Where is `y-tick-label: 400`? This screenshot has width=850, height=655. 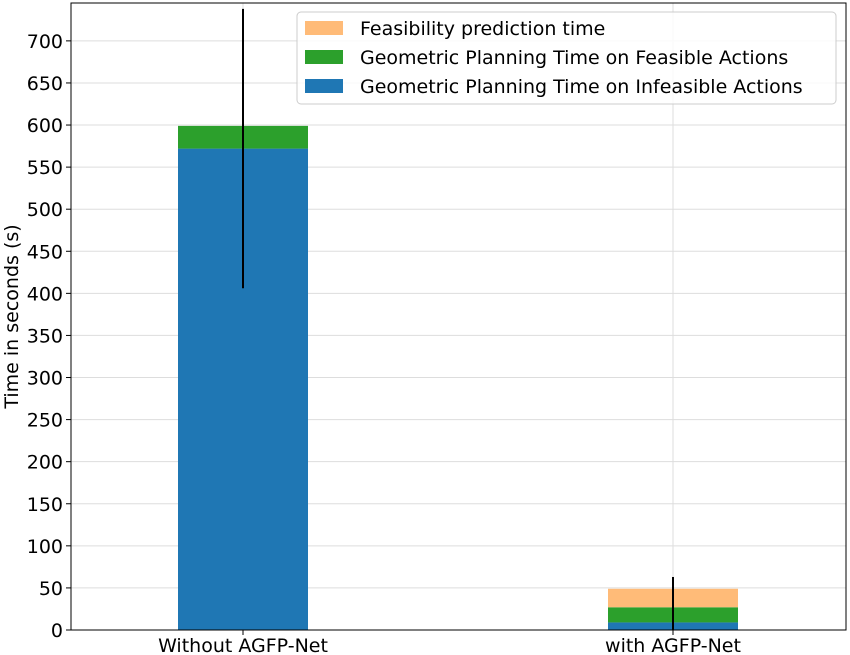
y-tick-label: 400 is located at coordinates (45, 294).